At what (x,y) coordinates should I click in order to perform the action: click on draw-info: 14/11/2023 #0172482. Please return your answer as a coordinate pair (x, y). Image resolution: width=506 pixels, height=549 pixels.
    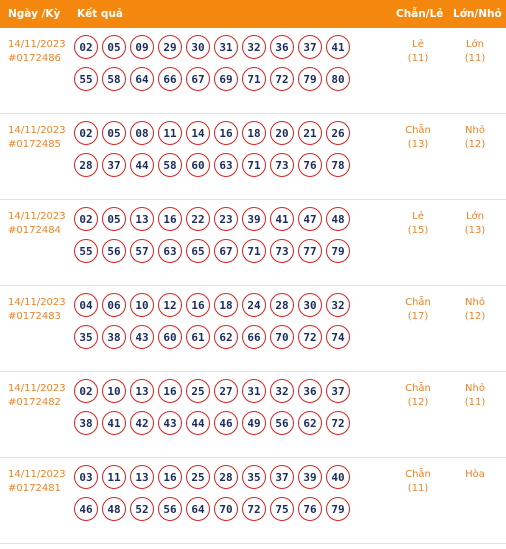
    Looking at the image, I should click on (37, 396).